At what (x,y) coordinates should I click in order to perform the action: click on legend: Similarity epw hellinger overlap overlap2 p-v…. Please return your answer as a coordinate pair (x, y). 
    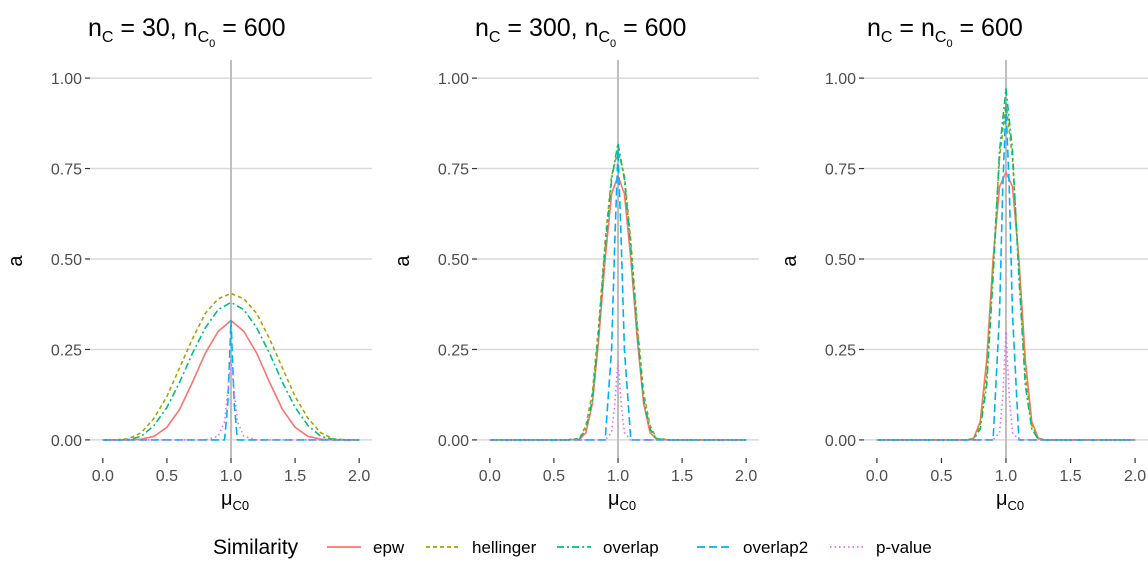
    Looking at the image, I should click on (572, 547).